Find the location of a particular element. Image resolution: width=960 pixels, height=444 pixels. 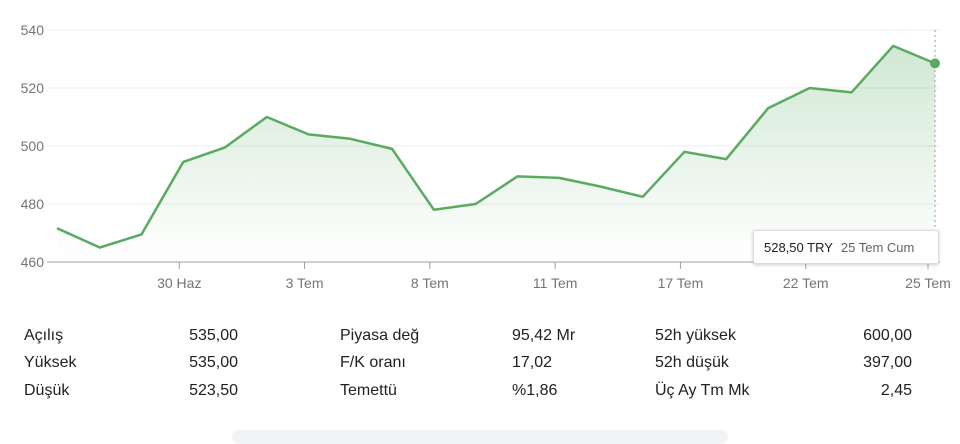

y-tick-label: 500 is located at coordinates (33, 146).